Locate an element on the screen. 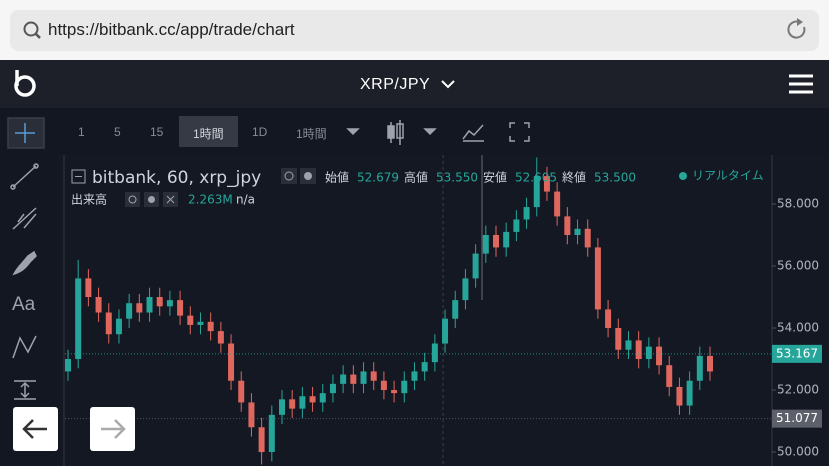  interval: 5 is located at coordinates (117, 132).